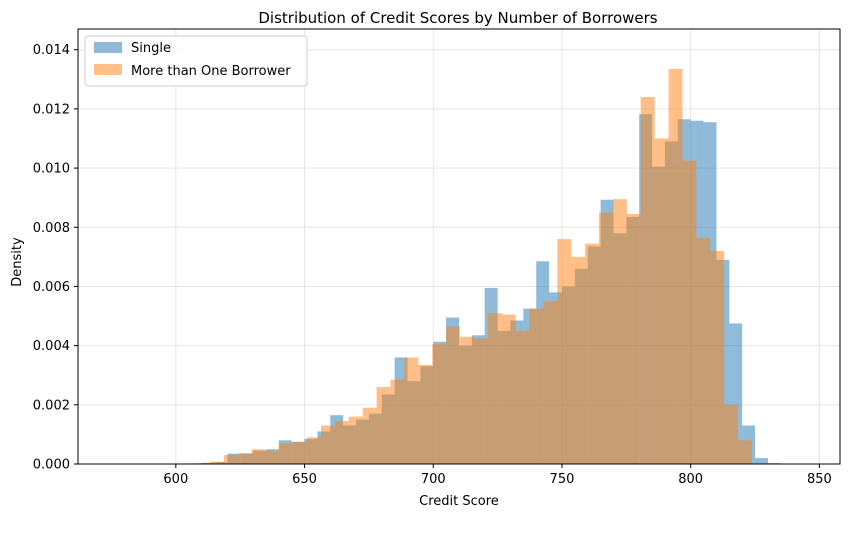  I want to click on legend-swatch-single, so click(108, 47).